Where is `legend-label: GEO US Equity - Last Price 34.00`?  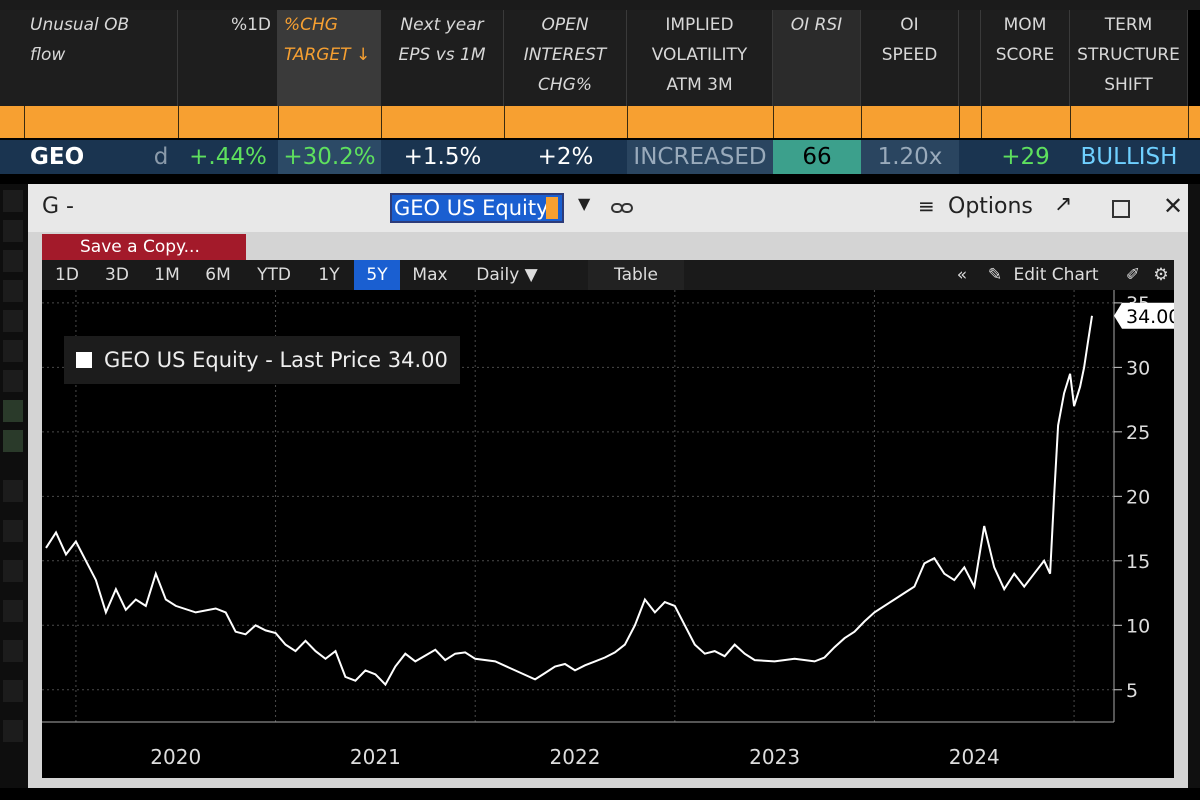
legend-label: GEO US Equity - Last Price 34.00 is located at coordinates (276, 360).